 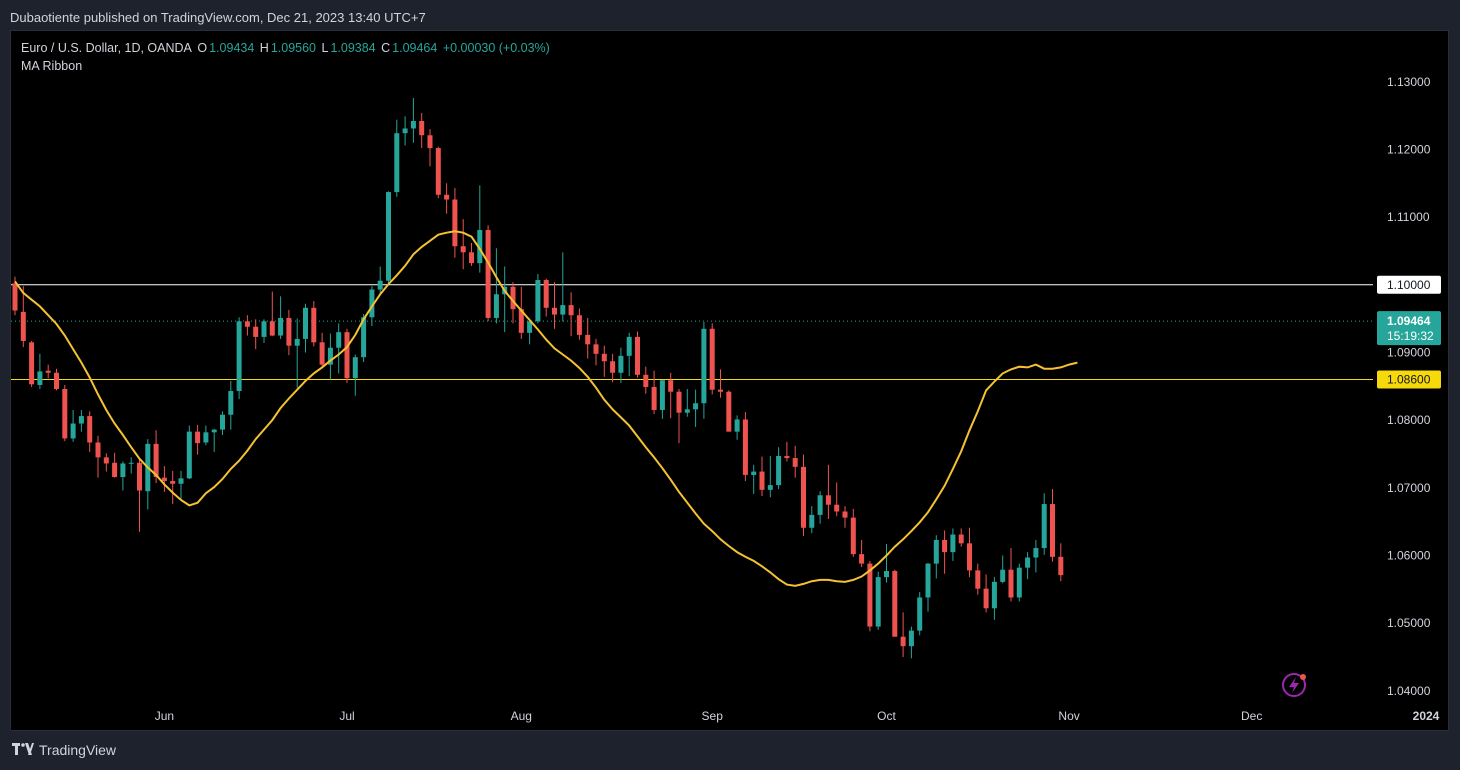 What do you see at coordinates (346, 716) in the screenshot?
I see `x-axis-tick-label: Jul` at bounding box center [346, 716].